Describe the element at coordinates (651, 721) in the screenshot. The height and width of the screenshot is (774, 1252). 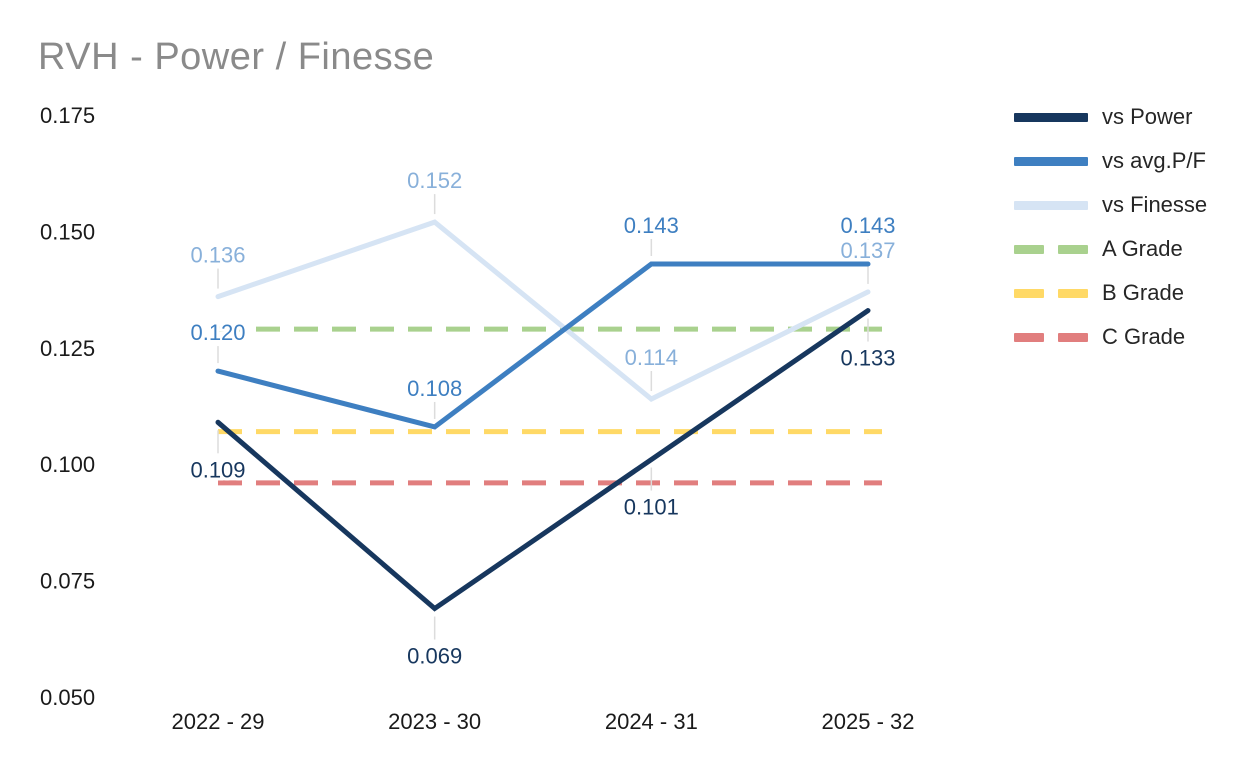
I see `x-axis-label: 2024 - 31` at that location.